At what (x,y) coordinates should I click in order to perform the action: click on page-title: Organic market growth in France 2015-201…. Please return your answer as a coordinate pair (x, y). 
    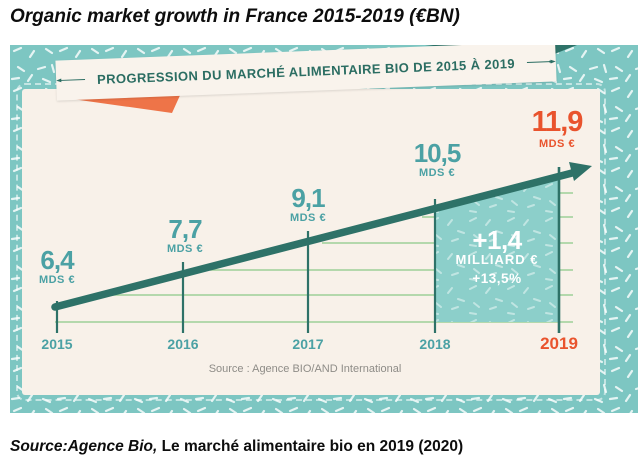
    Looking at the image, I should click on (235, 16).